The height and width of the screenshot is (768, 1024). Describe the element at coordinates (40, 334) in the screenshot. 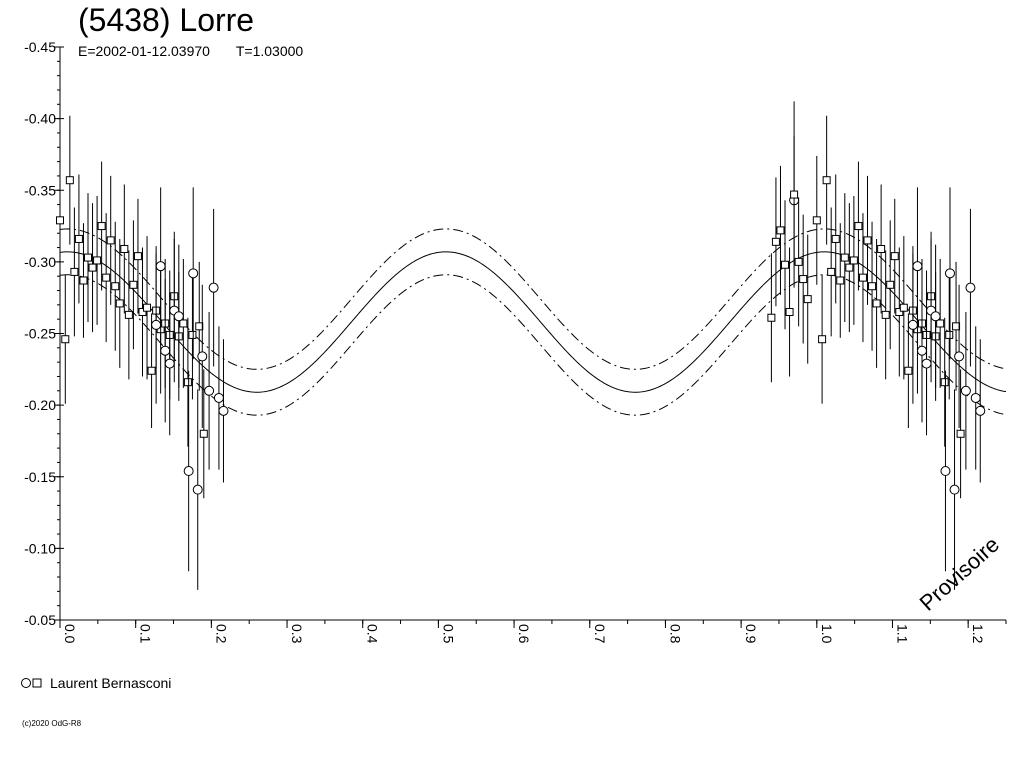

I see `y-tick-label: -0.25` at that location.